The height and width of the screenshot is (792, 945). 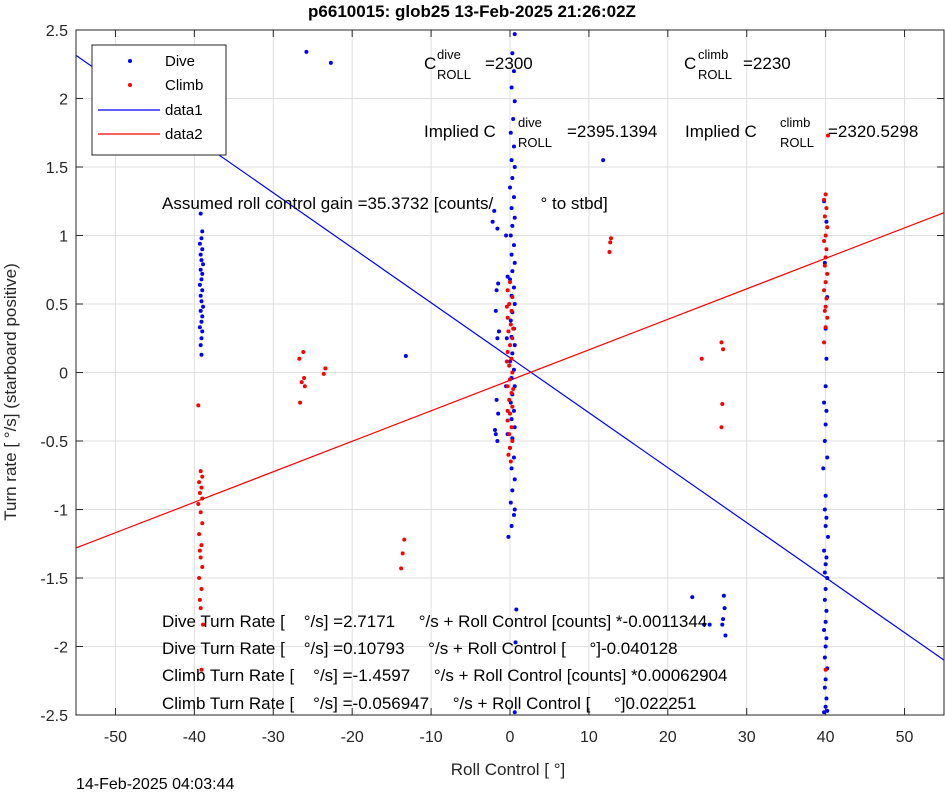 What do you see at coordinates (54, 716) in the screenshot?
I see `y-tick-label: -2.5` at bounding box center [54, 716].